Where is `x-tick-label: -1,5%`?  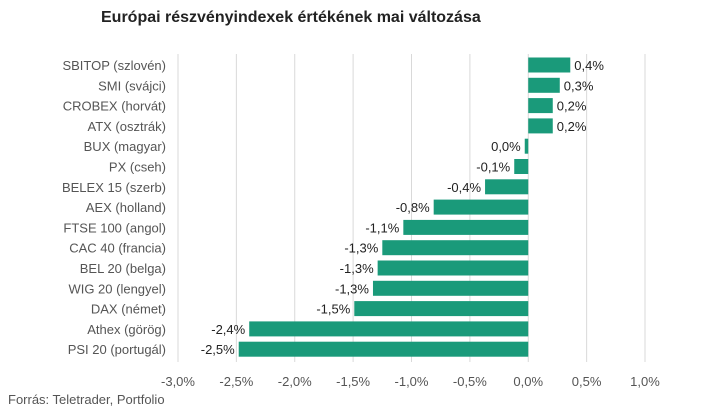 x-tick-label: -1,5% is located at coordinates (353, 381).